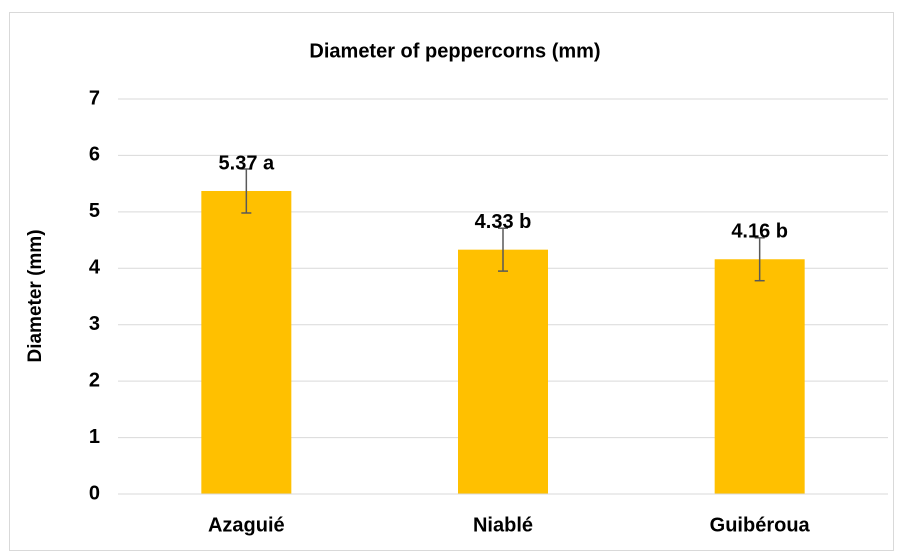 The image size is (903, 551). What do you see at coordinates (94, 155) in the screenshot?
I see `y-tick-label: 6` at bounding box center [94, 155].